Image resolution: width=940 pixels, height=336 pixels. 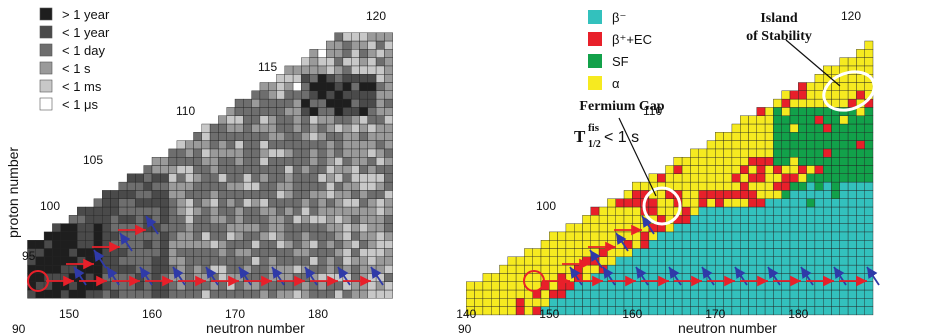 What do you see at coordinates (84, 50) in the screenshot?
I see `legend-label: < 1 day` at bounding box center [84, 50].